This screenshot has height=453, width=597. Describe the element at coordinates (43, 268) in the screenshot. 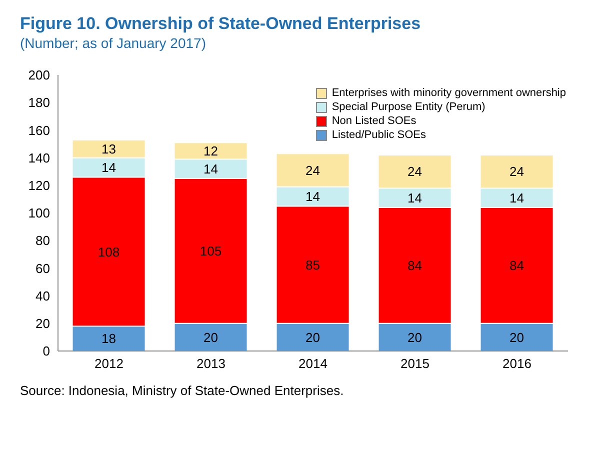

I see `y-tick-label: 60` at that location.